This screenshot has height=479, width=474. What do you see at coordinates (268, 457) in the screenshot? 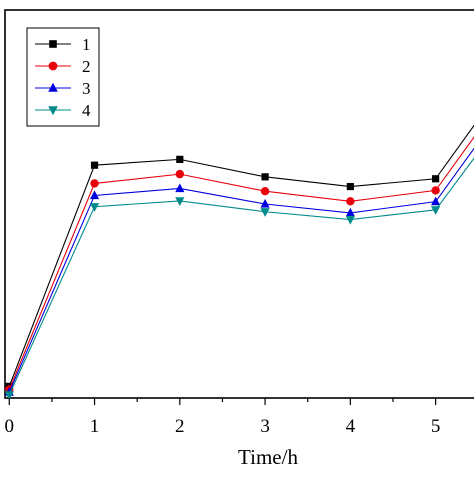
I see `x-axis-label: Time/h` at bounding box center [268, 457].